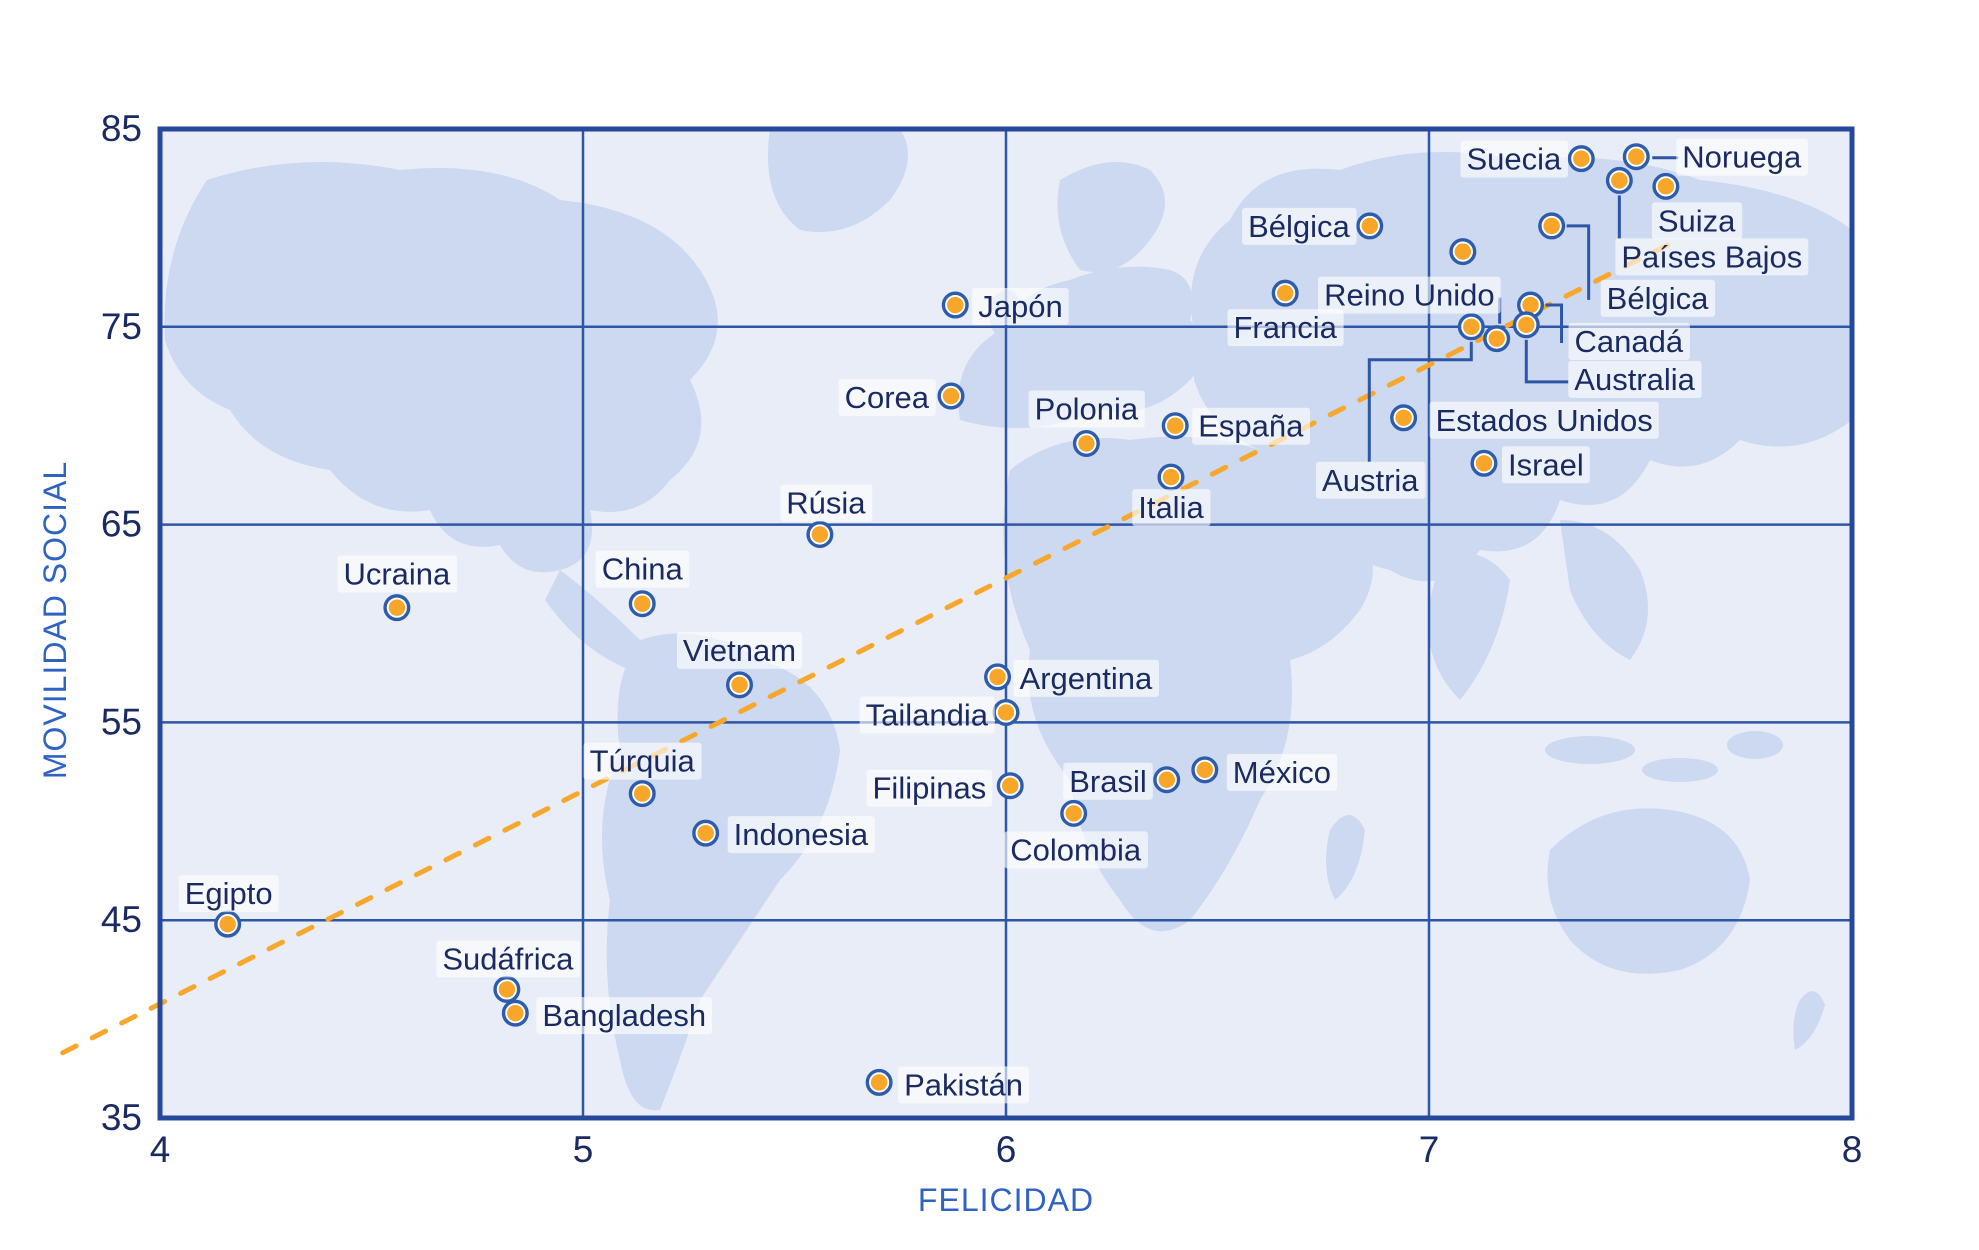  I want to click on data-point-Japón, so click(955, 305).